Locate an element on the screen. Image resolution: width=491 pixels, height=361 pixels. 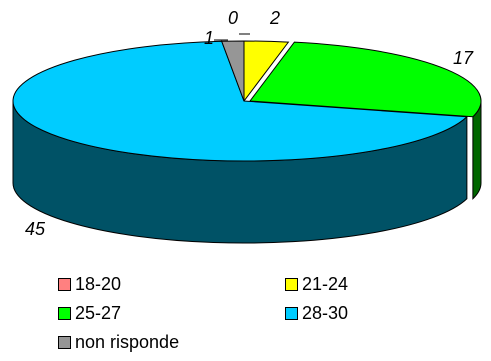
legend-label: 25-27 is located at coordinates (98, 313).